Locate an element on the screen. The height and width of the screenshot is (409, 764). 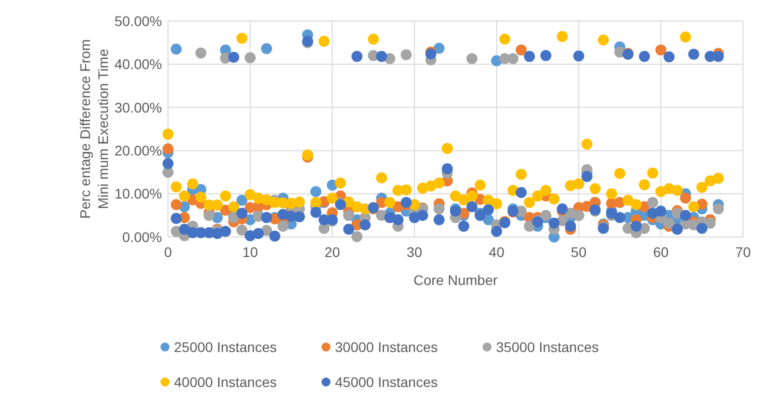
x-tick-label: 40 is located at coordinates (496, 252).